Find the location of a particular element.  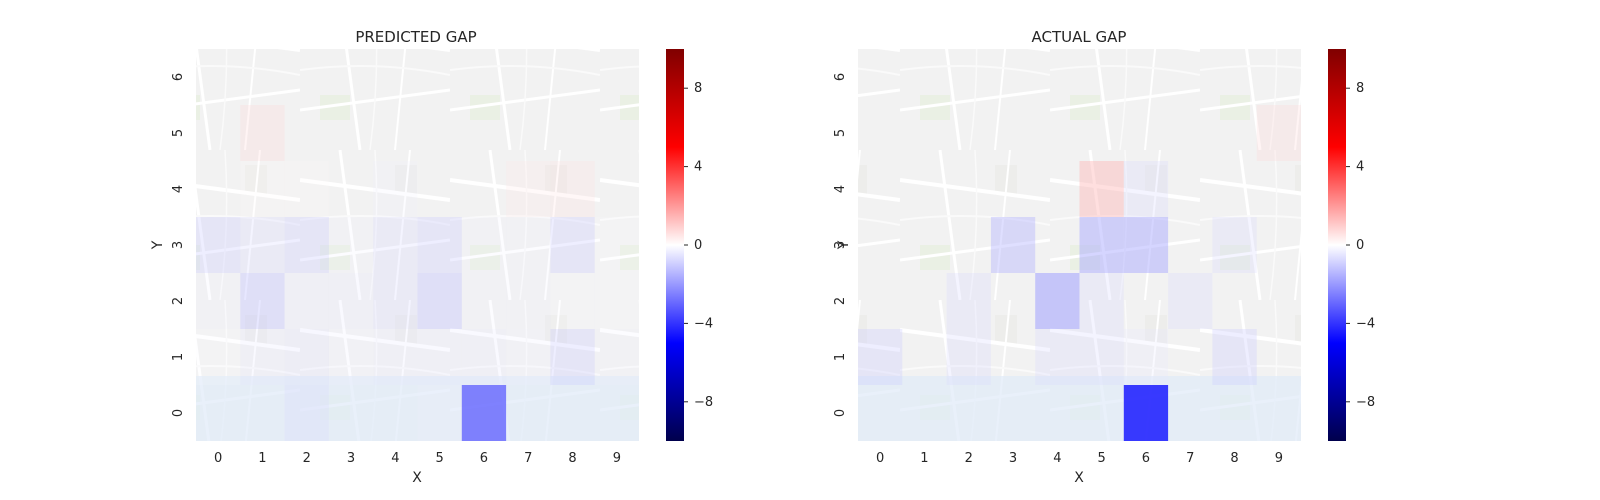

y-tick-label: 3 is located at coordinates (840, 245).